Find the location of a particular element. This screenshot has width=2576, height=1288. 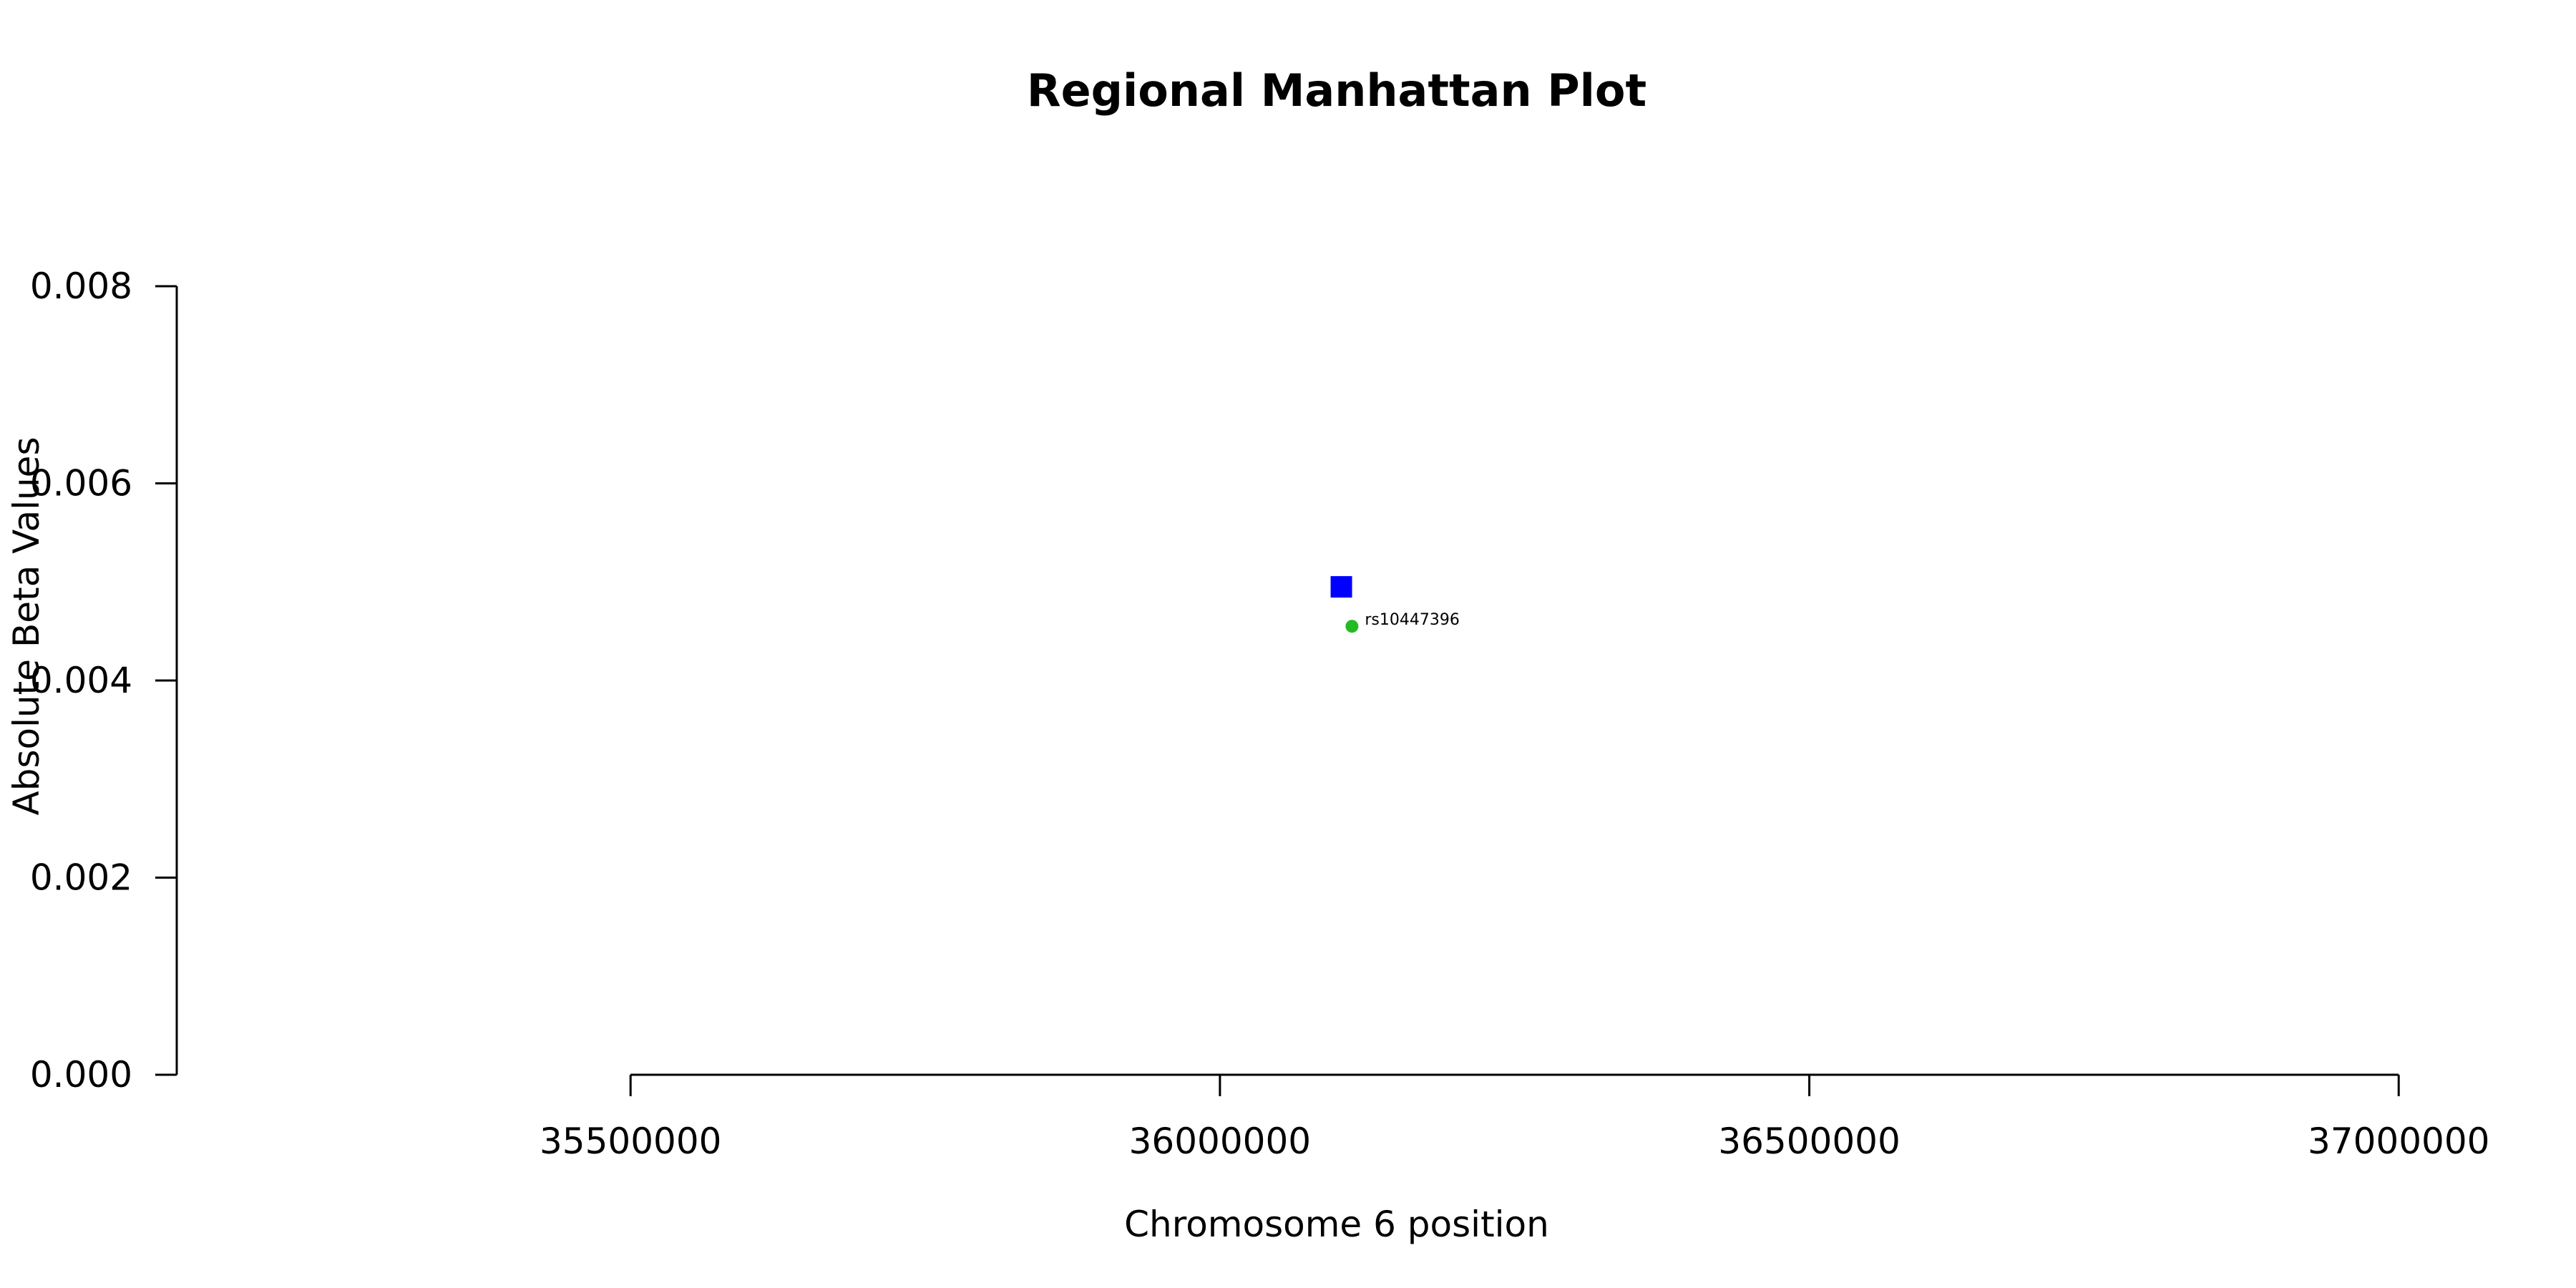

y-axis: 0.000 0.002 0.004 0.006 0.008 is located at coordinates (104, 680).